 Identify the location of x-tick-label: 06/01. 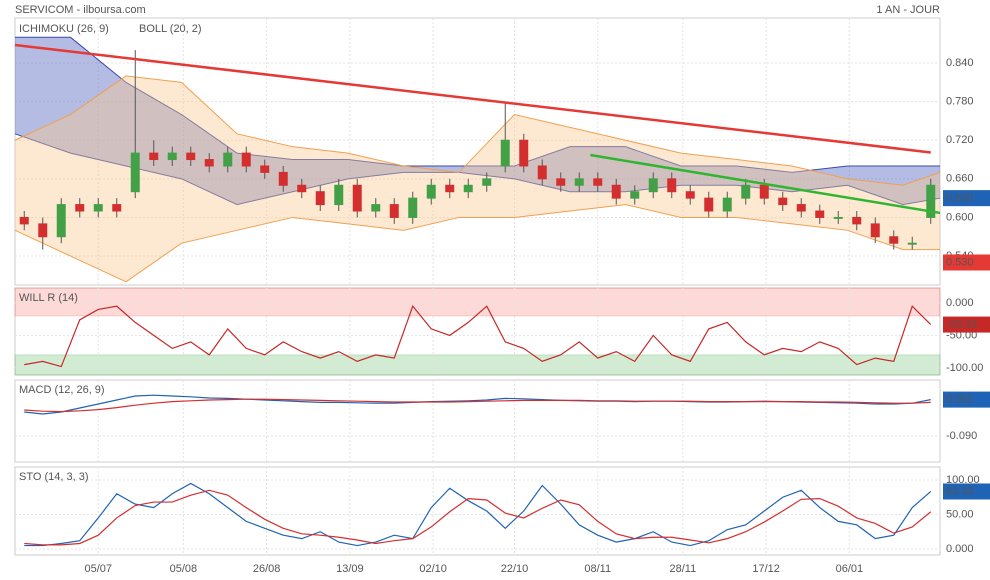
(850, 569).